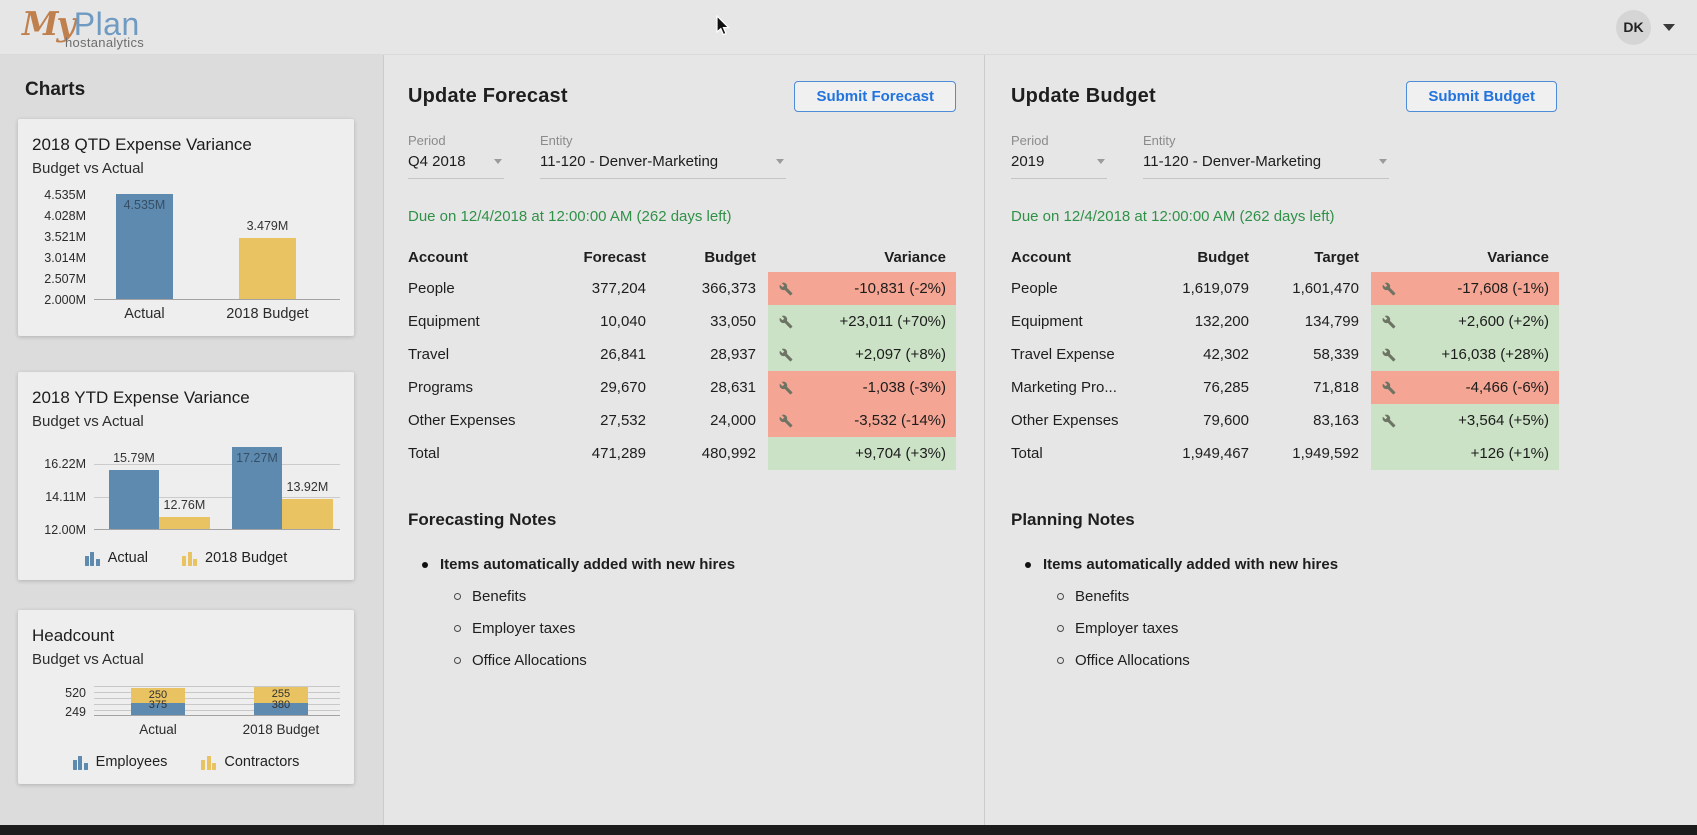 The width and height of the screenshot is (1697, 835). I want to click on value-cell: 79,600, so click(1226, 420).